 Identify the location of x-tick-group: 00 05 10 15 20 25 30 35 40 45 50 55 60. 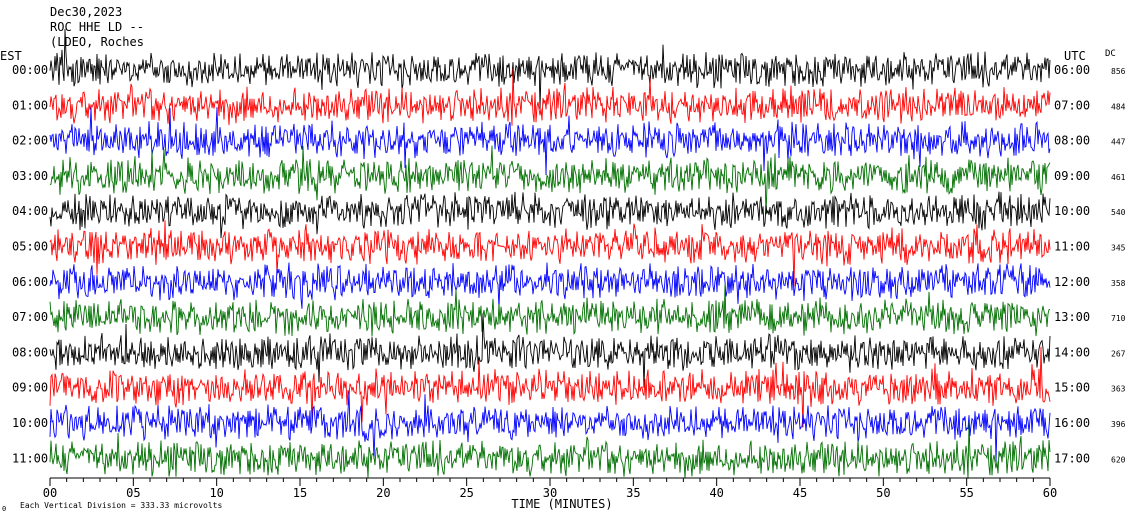
(550, 489).